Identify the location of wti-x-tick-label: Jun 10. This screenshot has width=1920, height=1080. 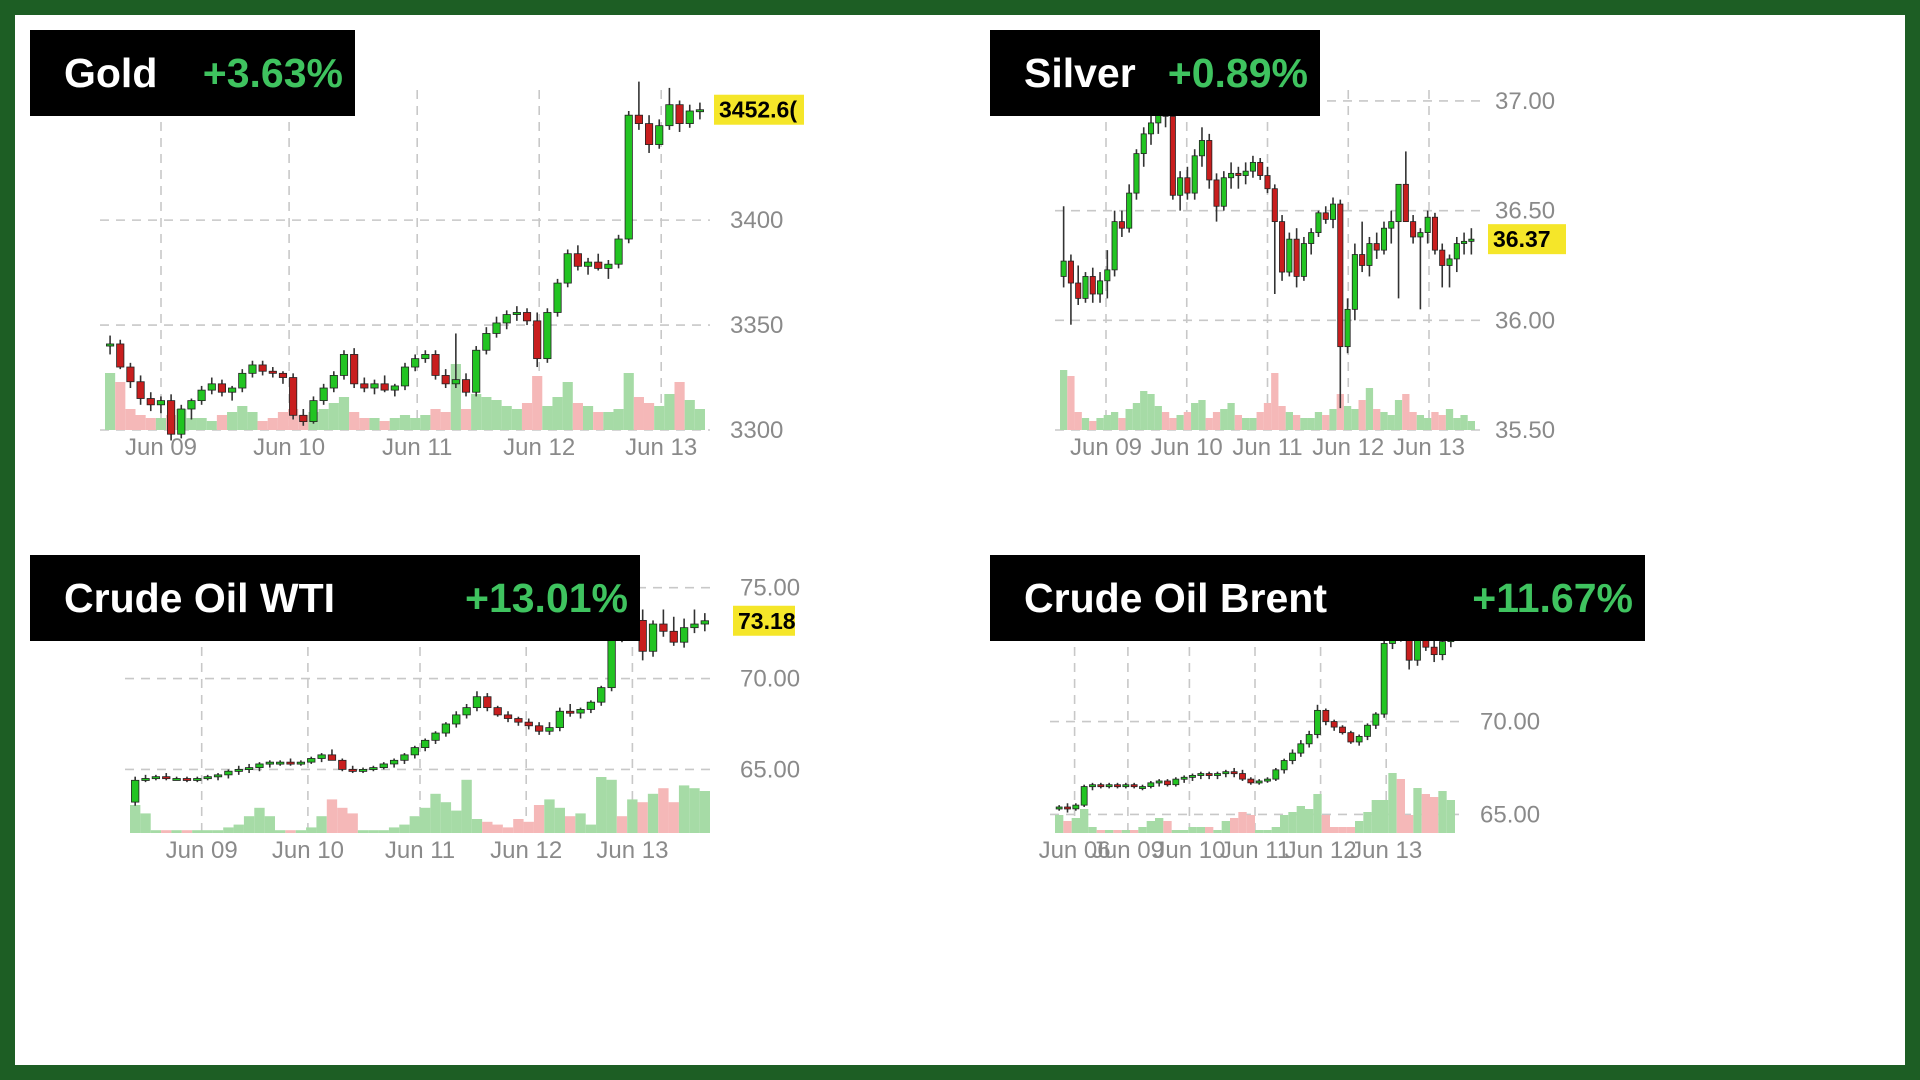
(308, 850).